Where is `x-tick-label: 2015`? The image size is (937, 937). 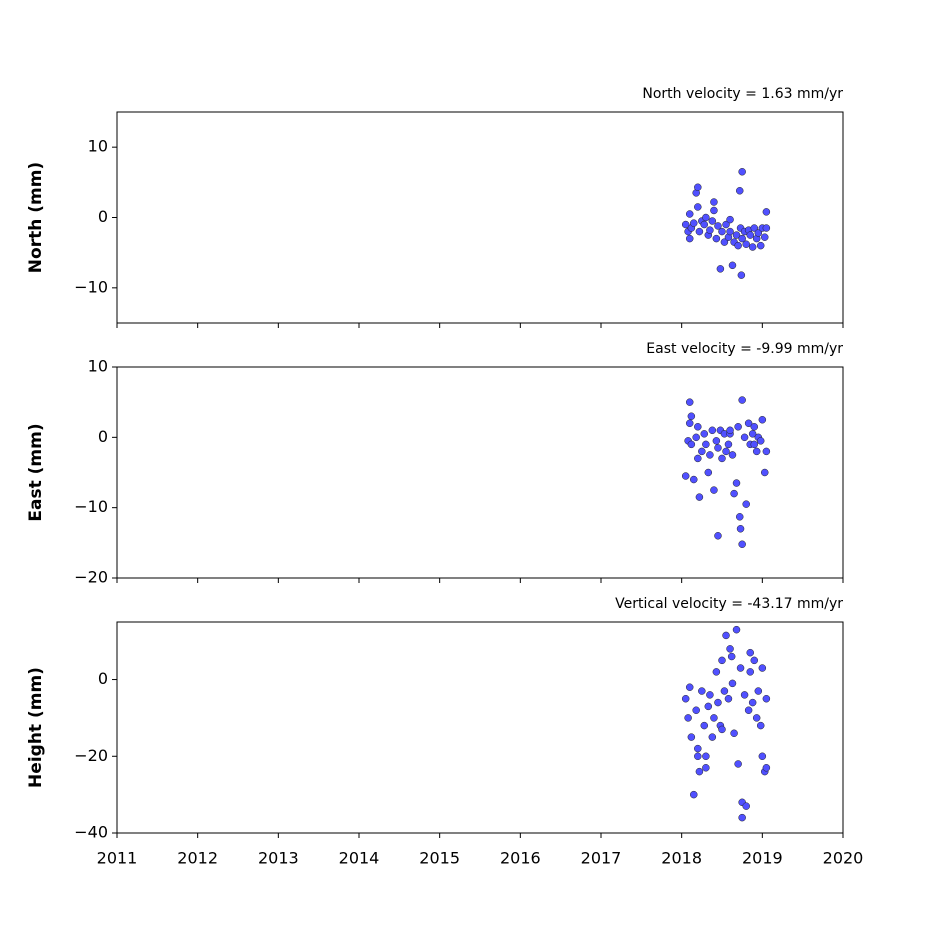 x-tick-label: 2015 is located at coordinates (439, 858).